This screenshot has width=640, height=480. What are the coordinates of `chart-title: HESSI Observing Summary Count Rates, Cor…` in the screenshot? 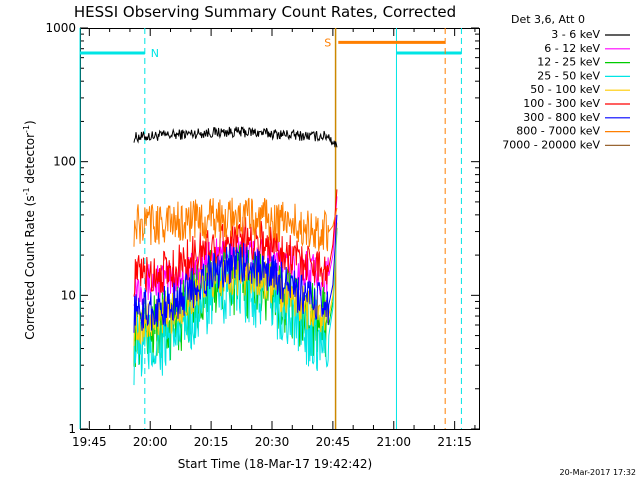 It's located at (265, 12).